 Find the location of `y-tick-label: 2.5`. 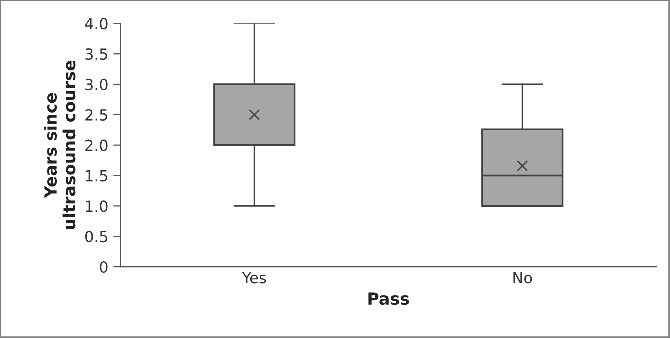

y-tick-label: 2.5 is located at coordinates (97, 115).